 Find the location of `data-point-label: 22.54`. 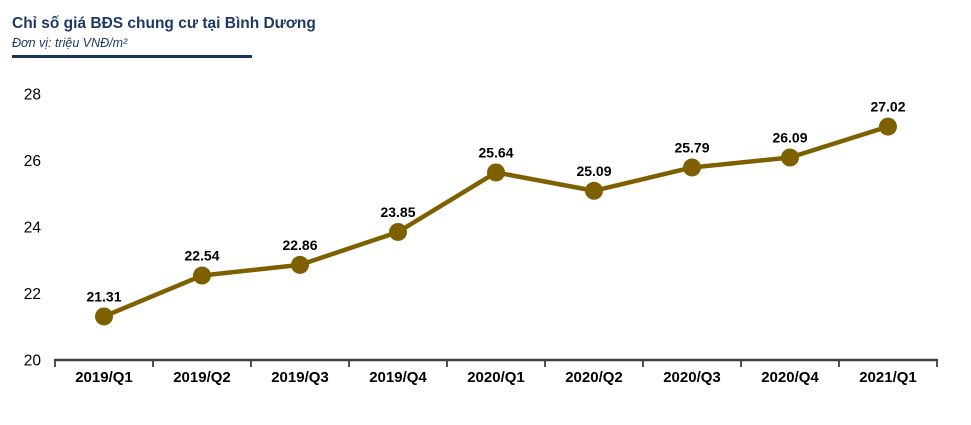

data-point-label: 22.54 is located at coordinates (201, 256).